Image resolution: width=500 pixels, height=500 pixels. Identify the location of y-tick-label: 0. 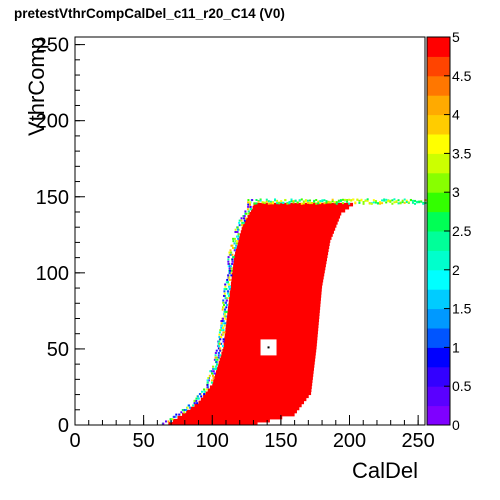
(63, 426).